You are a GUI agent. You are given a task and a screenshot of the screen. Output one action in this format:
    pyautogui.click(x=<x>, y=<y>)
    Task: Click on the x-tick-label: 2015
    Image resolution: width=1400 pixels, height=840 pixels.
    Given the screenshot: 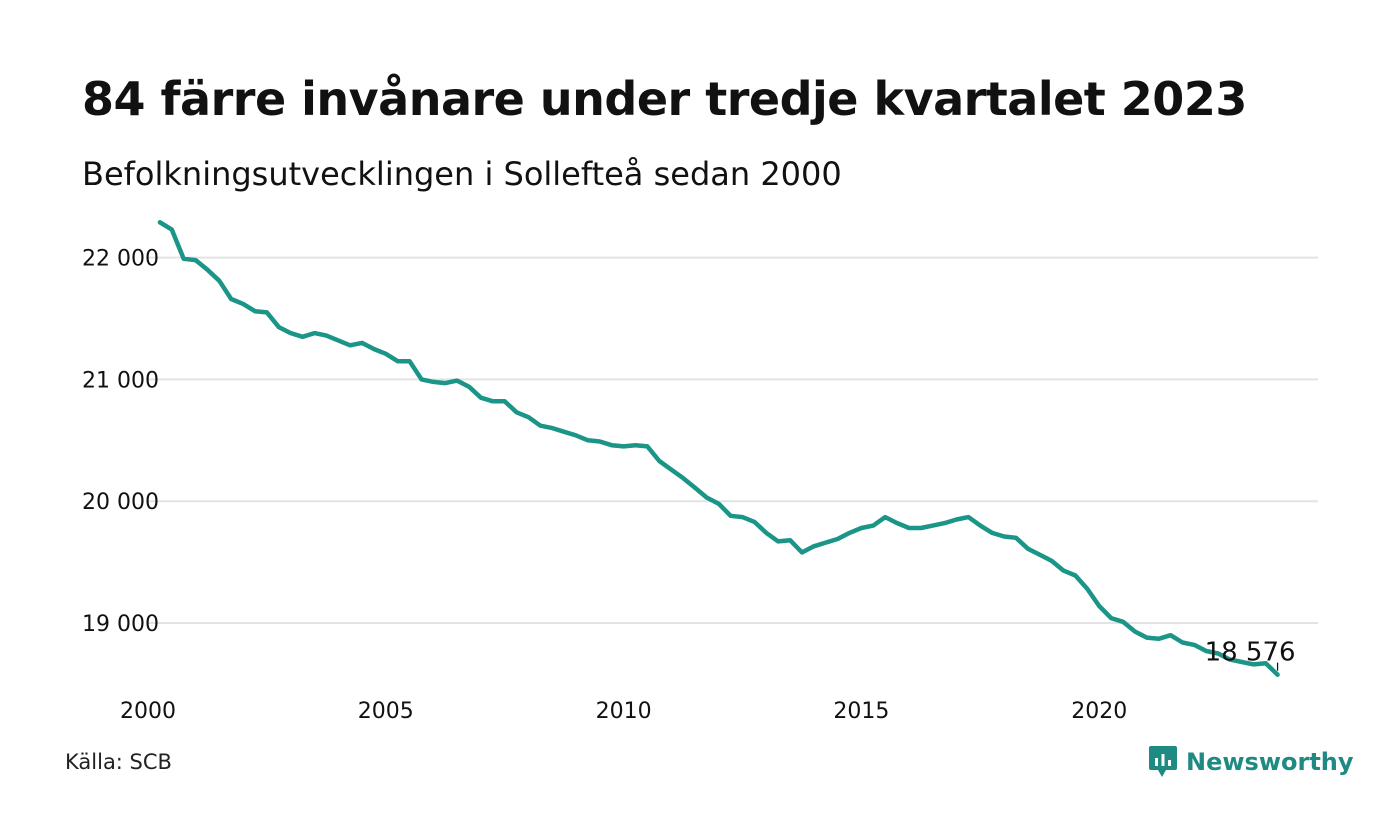 What is the action you would take?
    pyautogui.click(x=861, y=711)
    